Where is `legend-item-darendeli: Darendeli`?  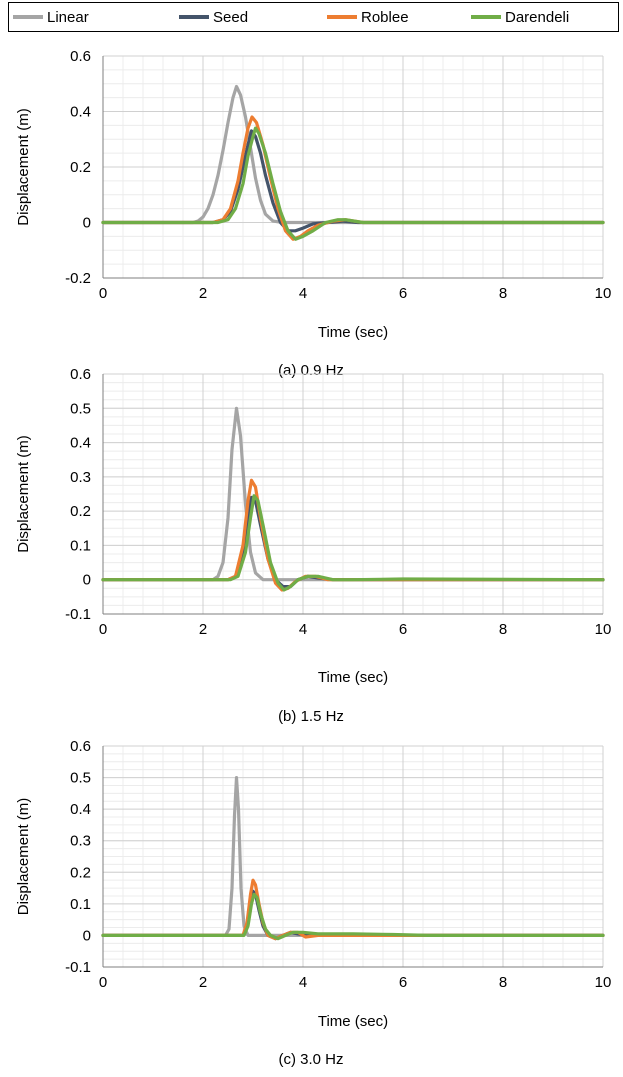
legend-item-darendeli: Darendeli is located at coordinates (520, 17).